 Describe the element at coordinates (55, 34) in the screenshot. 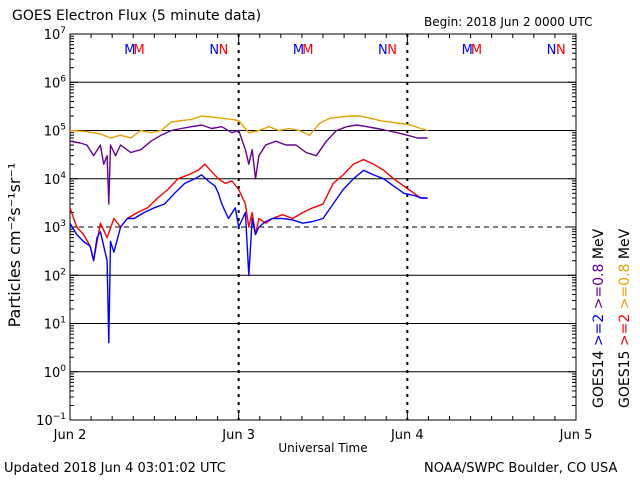

I see `y-tick-label: 10⁷` at that location.